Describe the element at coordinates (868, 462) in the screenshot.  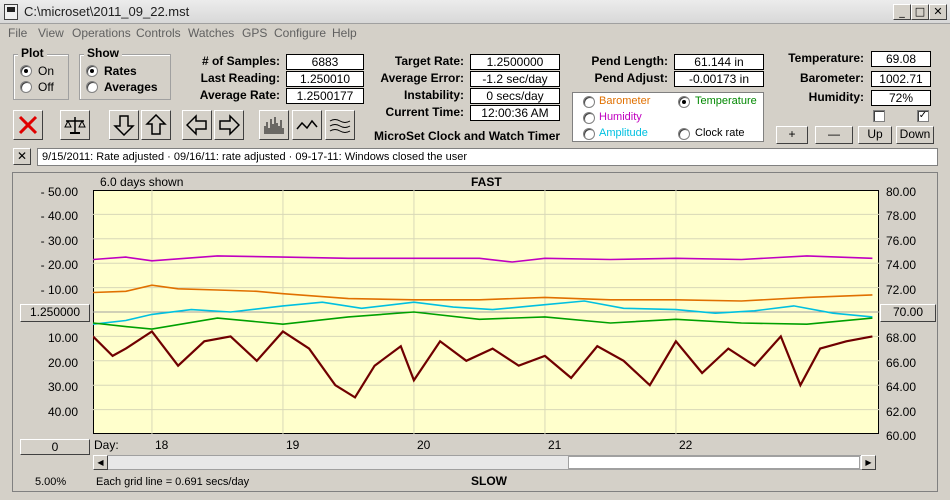
I see `scroll-right-icon: ▶` at that location.